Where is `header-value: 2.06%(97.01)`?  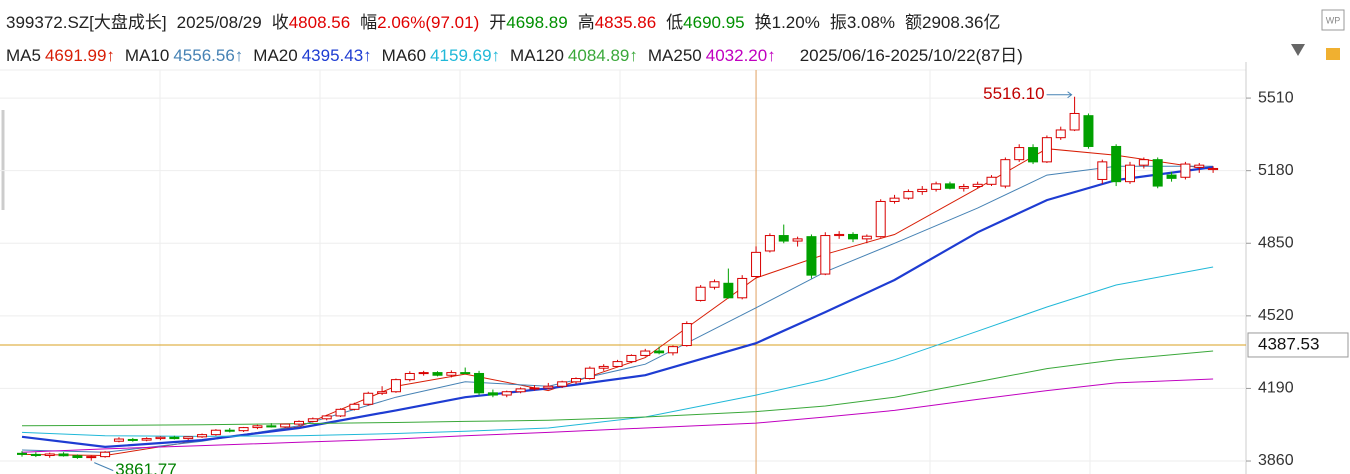
header-value: 2.06%(97.01) is located at coordinates (428, 22).